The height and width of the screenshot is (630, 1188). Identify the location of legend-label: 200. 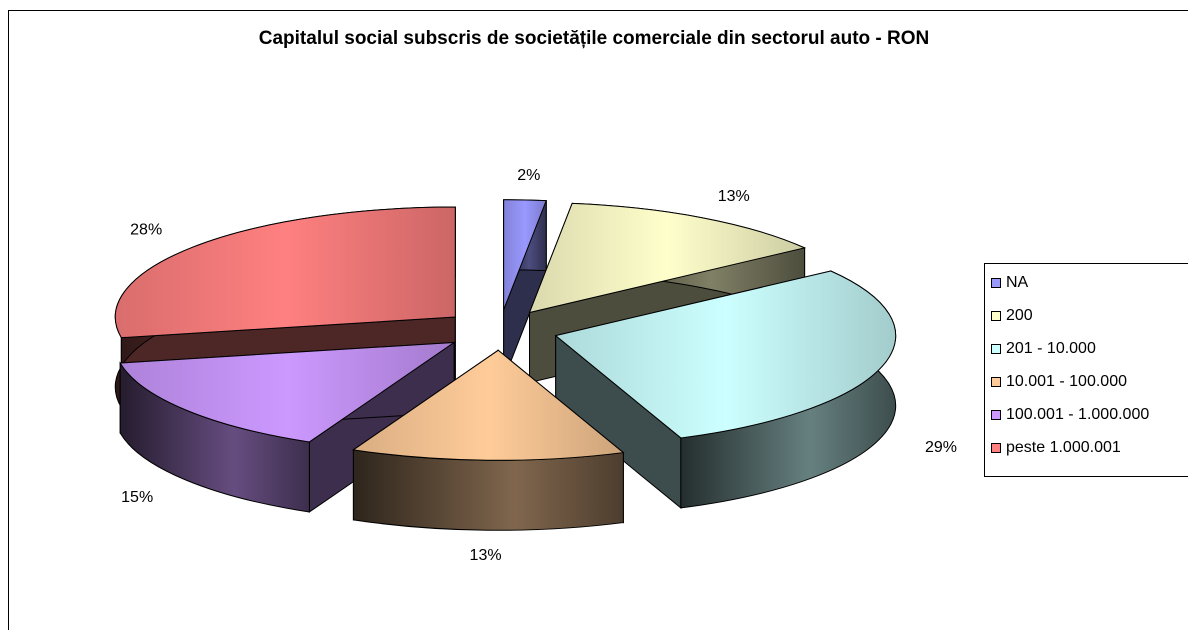
(1019, 315).